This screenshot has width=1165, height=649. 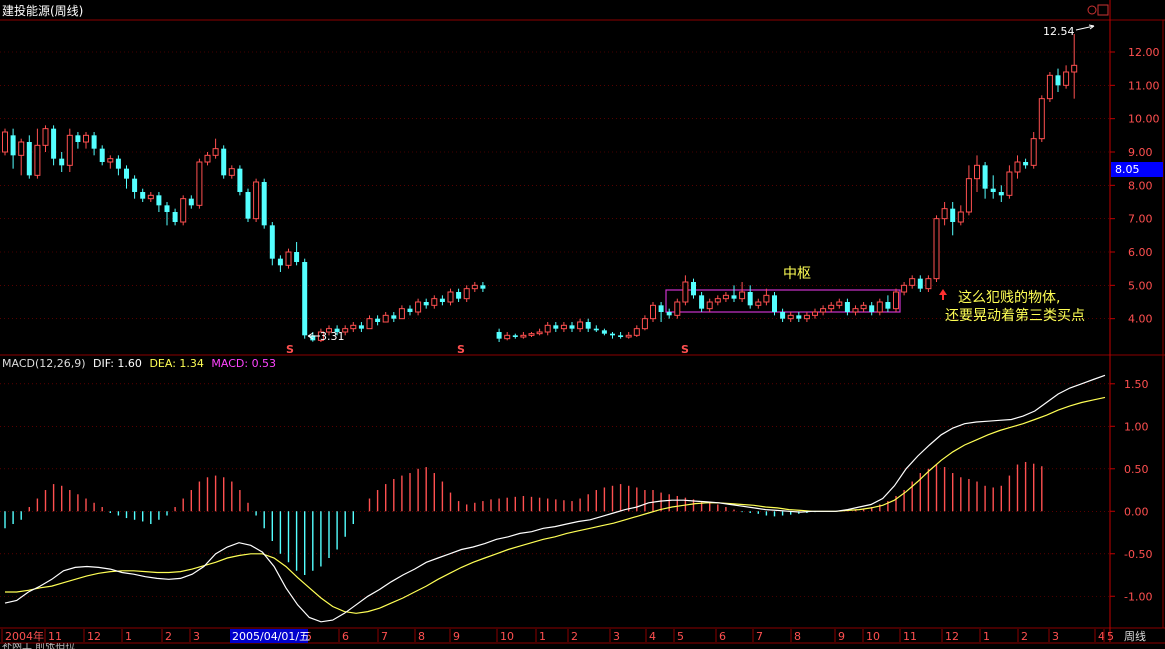 What do you see at coordinates (797, 274) in the screenshot?
I see `zhongshu-label: 中枢` at bounding box center [797, 274].